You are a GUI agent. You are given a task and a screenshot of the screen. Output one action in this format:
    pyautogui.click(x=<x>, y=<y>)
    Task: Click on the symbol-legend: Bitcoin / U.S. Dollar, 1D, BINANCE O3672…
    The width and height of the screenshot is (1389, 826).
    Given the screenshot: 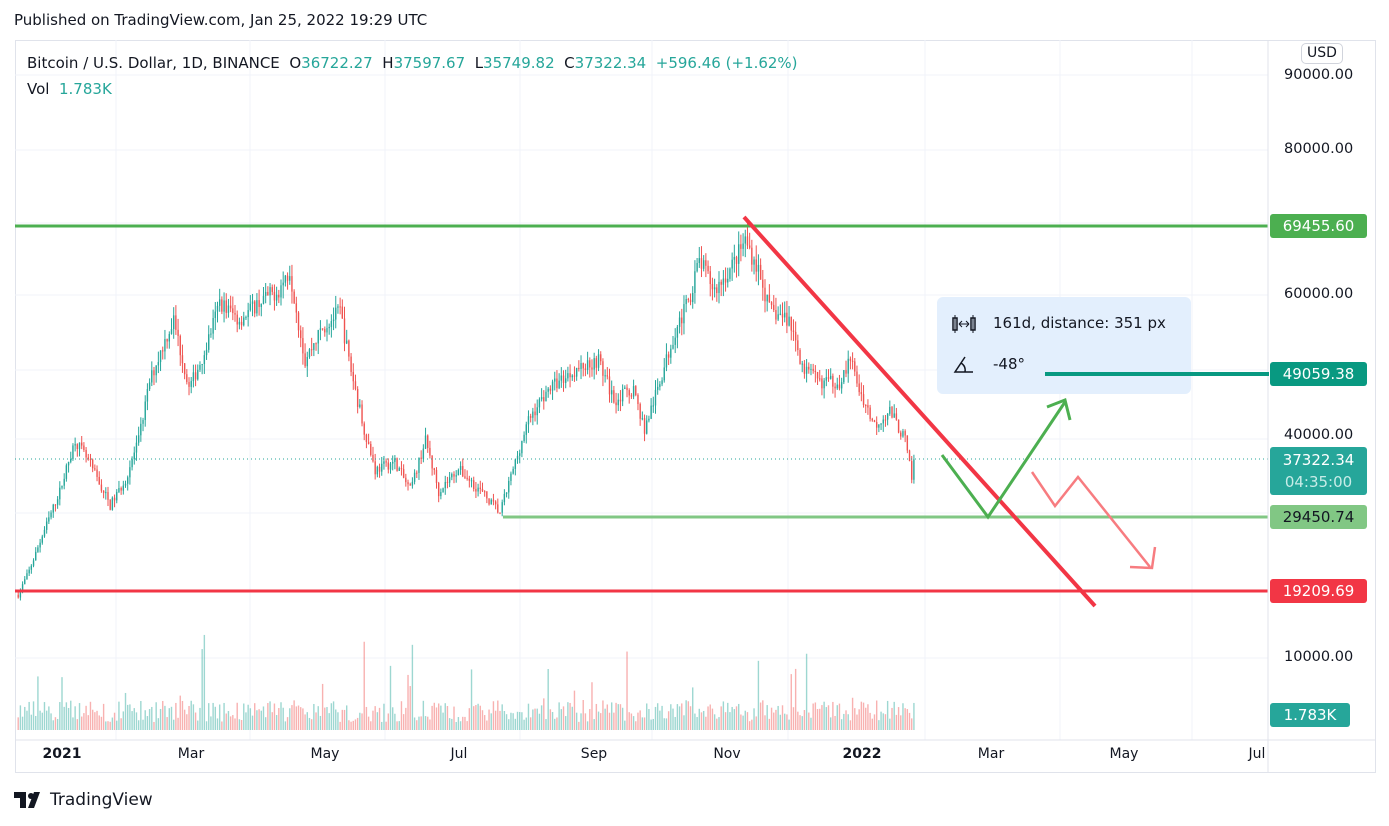 What is the action you would take?
    pyautogui.click(x=412, y=63)
    